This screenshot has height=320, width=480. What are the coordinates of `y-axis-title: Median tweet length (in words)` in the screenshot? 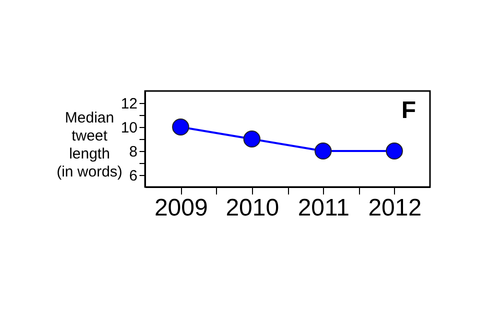 It's located at (89, 145).